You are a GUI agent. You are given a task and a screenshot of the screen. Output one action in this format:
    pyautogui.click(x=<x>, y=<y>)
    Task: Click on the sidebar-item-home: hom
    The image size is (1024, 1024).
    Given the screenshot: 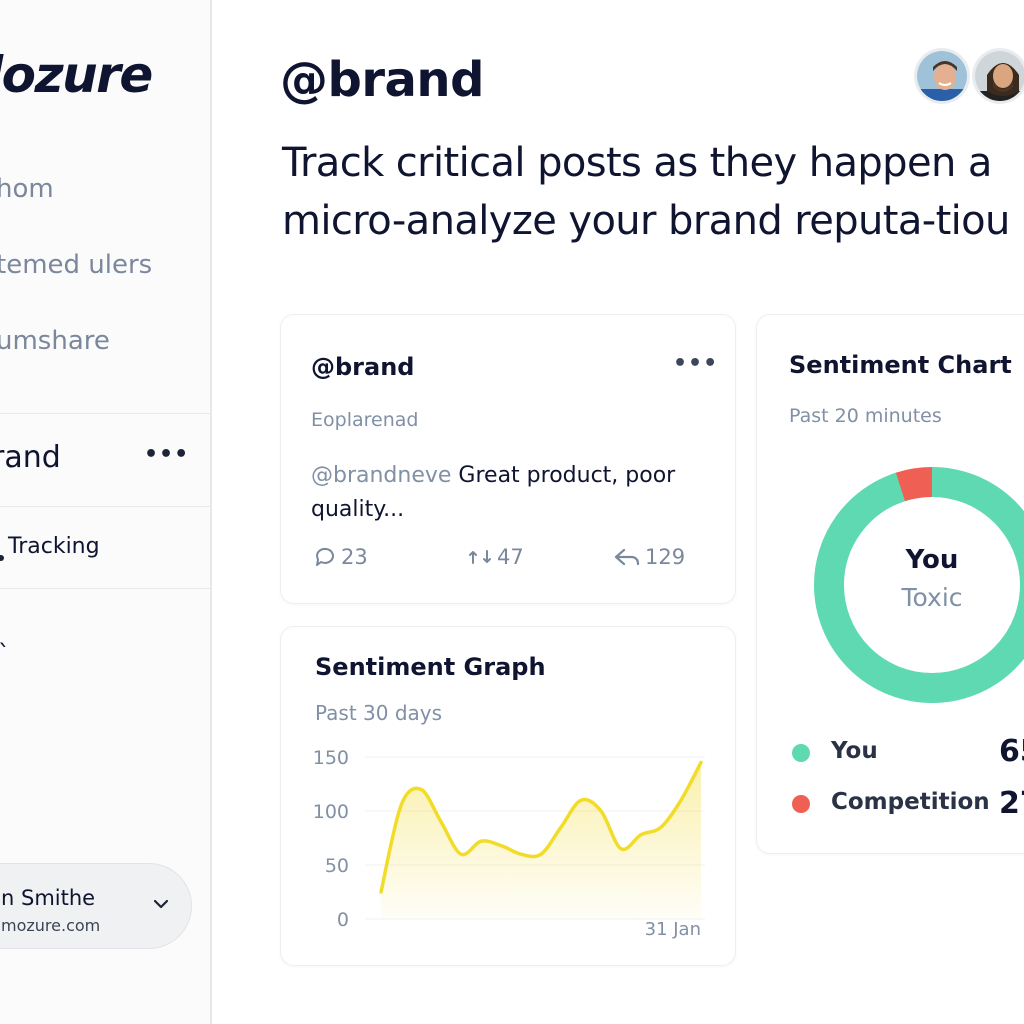 What is the action you would take?
    pyautogui.click(x=27, y=189)
    